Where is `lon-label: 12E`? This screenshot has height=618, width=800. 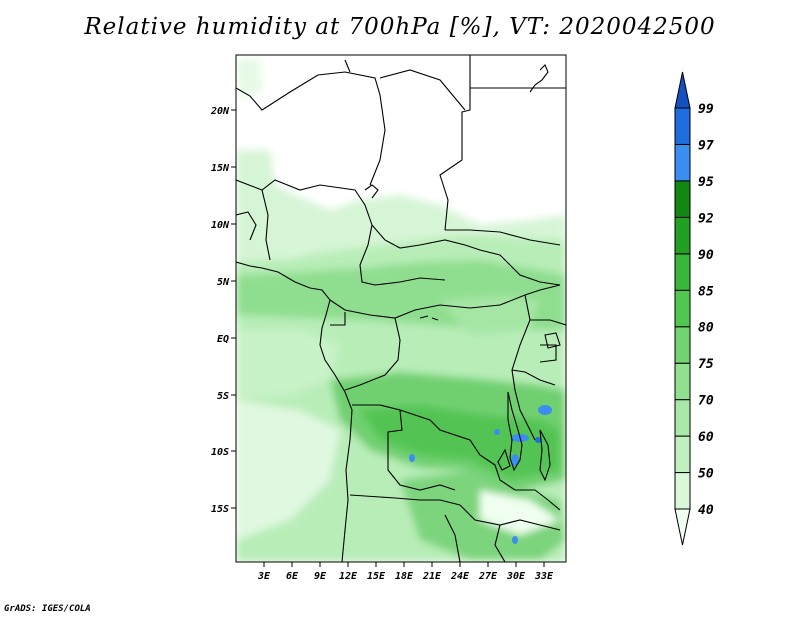
lon-label: 12E is located at coordinates (348, 576).